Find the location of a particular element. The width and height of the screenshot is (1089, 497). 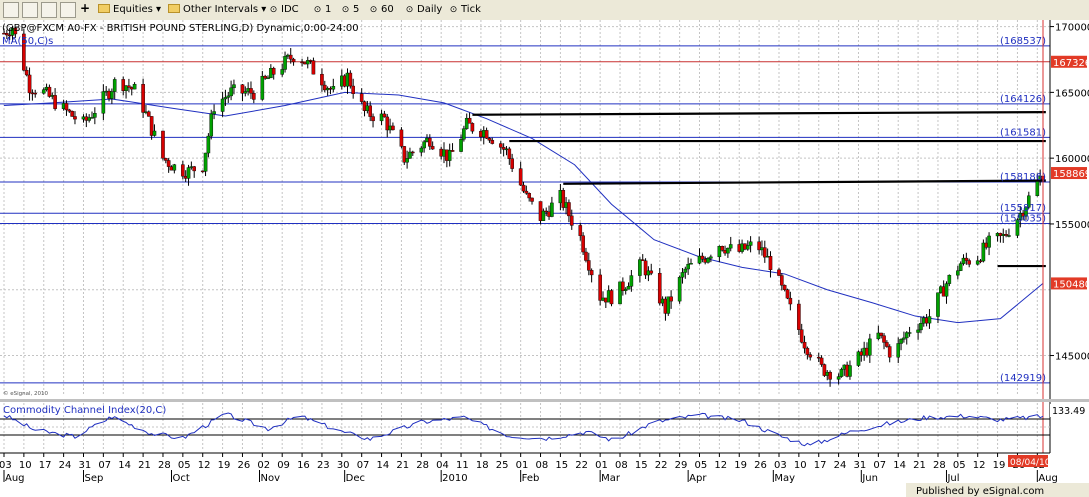

interval-5-button: ⊙ 5 is located at coordinates (350, 9).